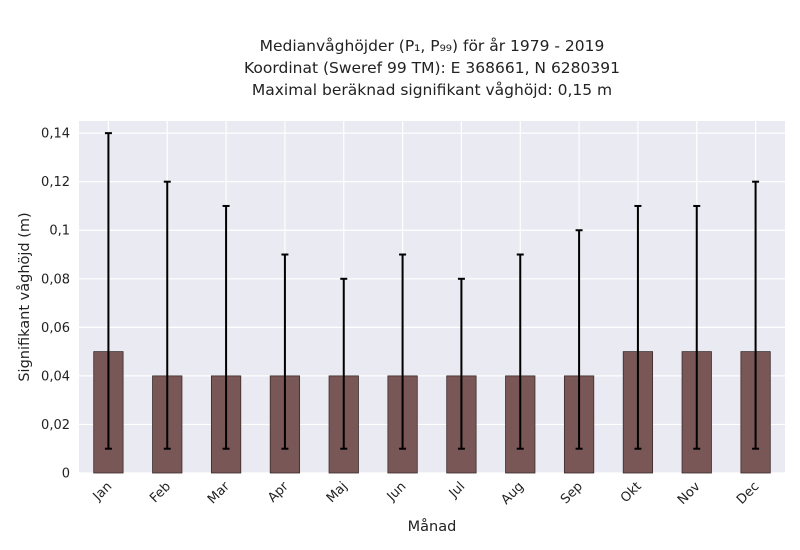 This screenshot has height=550, width=800. I want to click on x-tick-label-jan: Jan, so click(102, 491).